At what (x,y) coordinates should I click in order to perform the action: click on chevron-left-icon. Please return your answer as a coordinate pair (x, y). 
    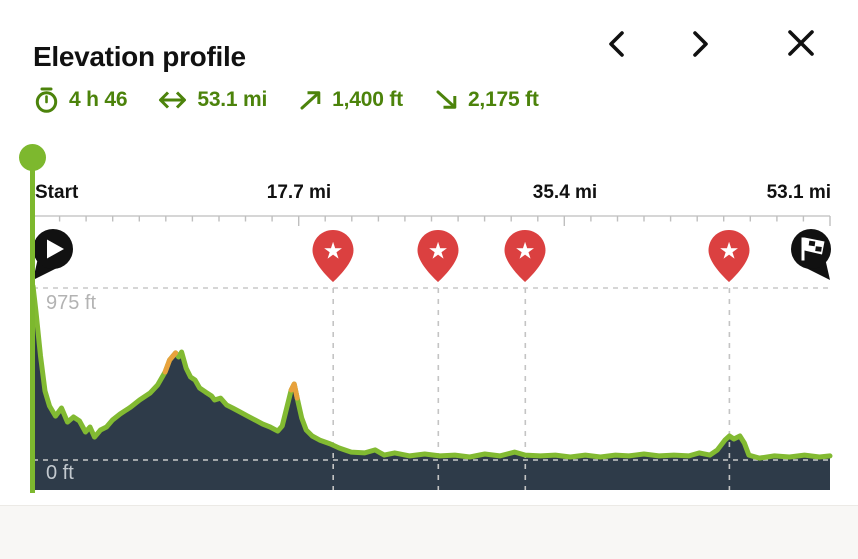
    Looking at the image, I should click on (616, 44).